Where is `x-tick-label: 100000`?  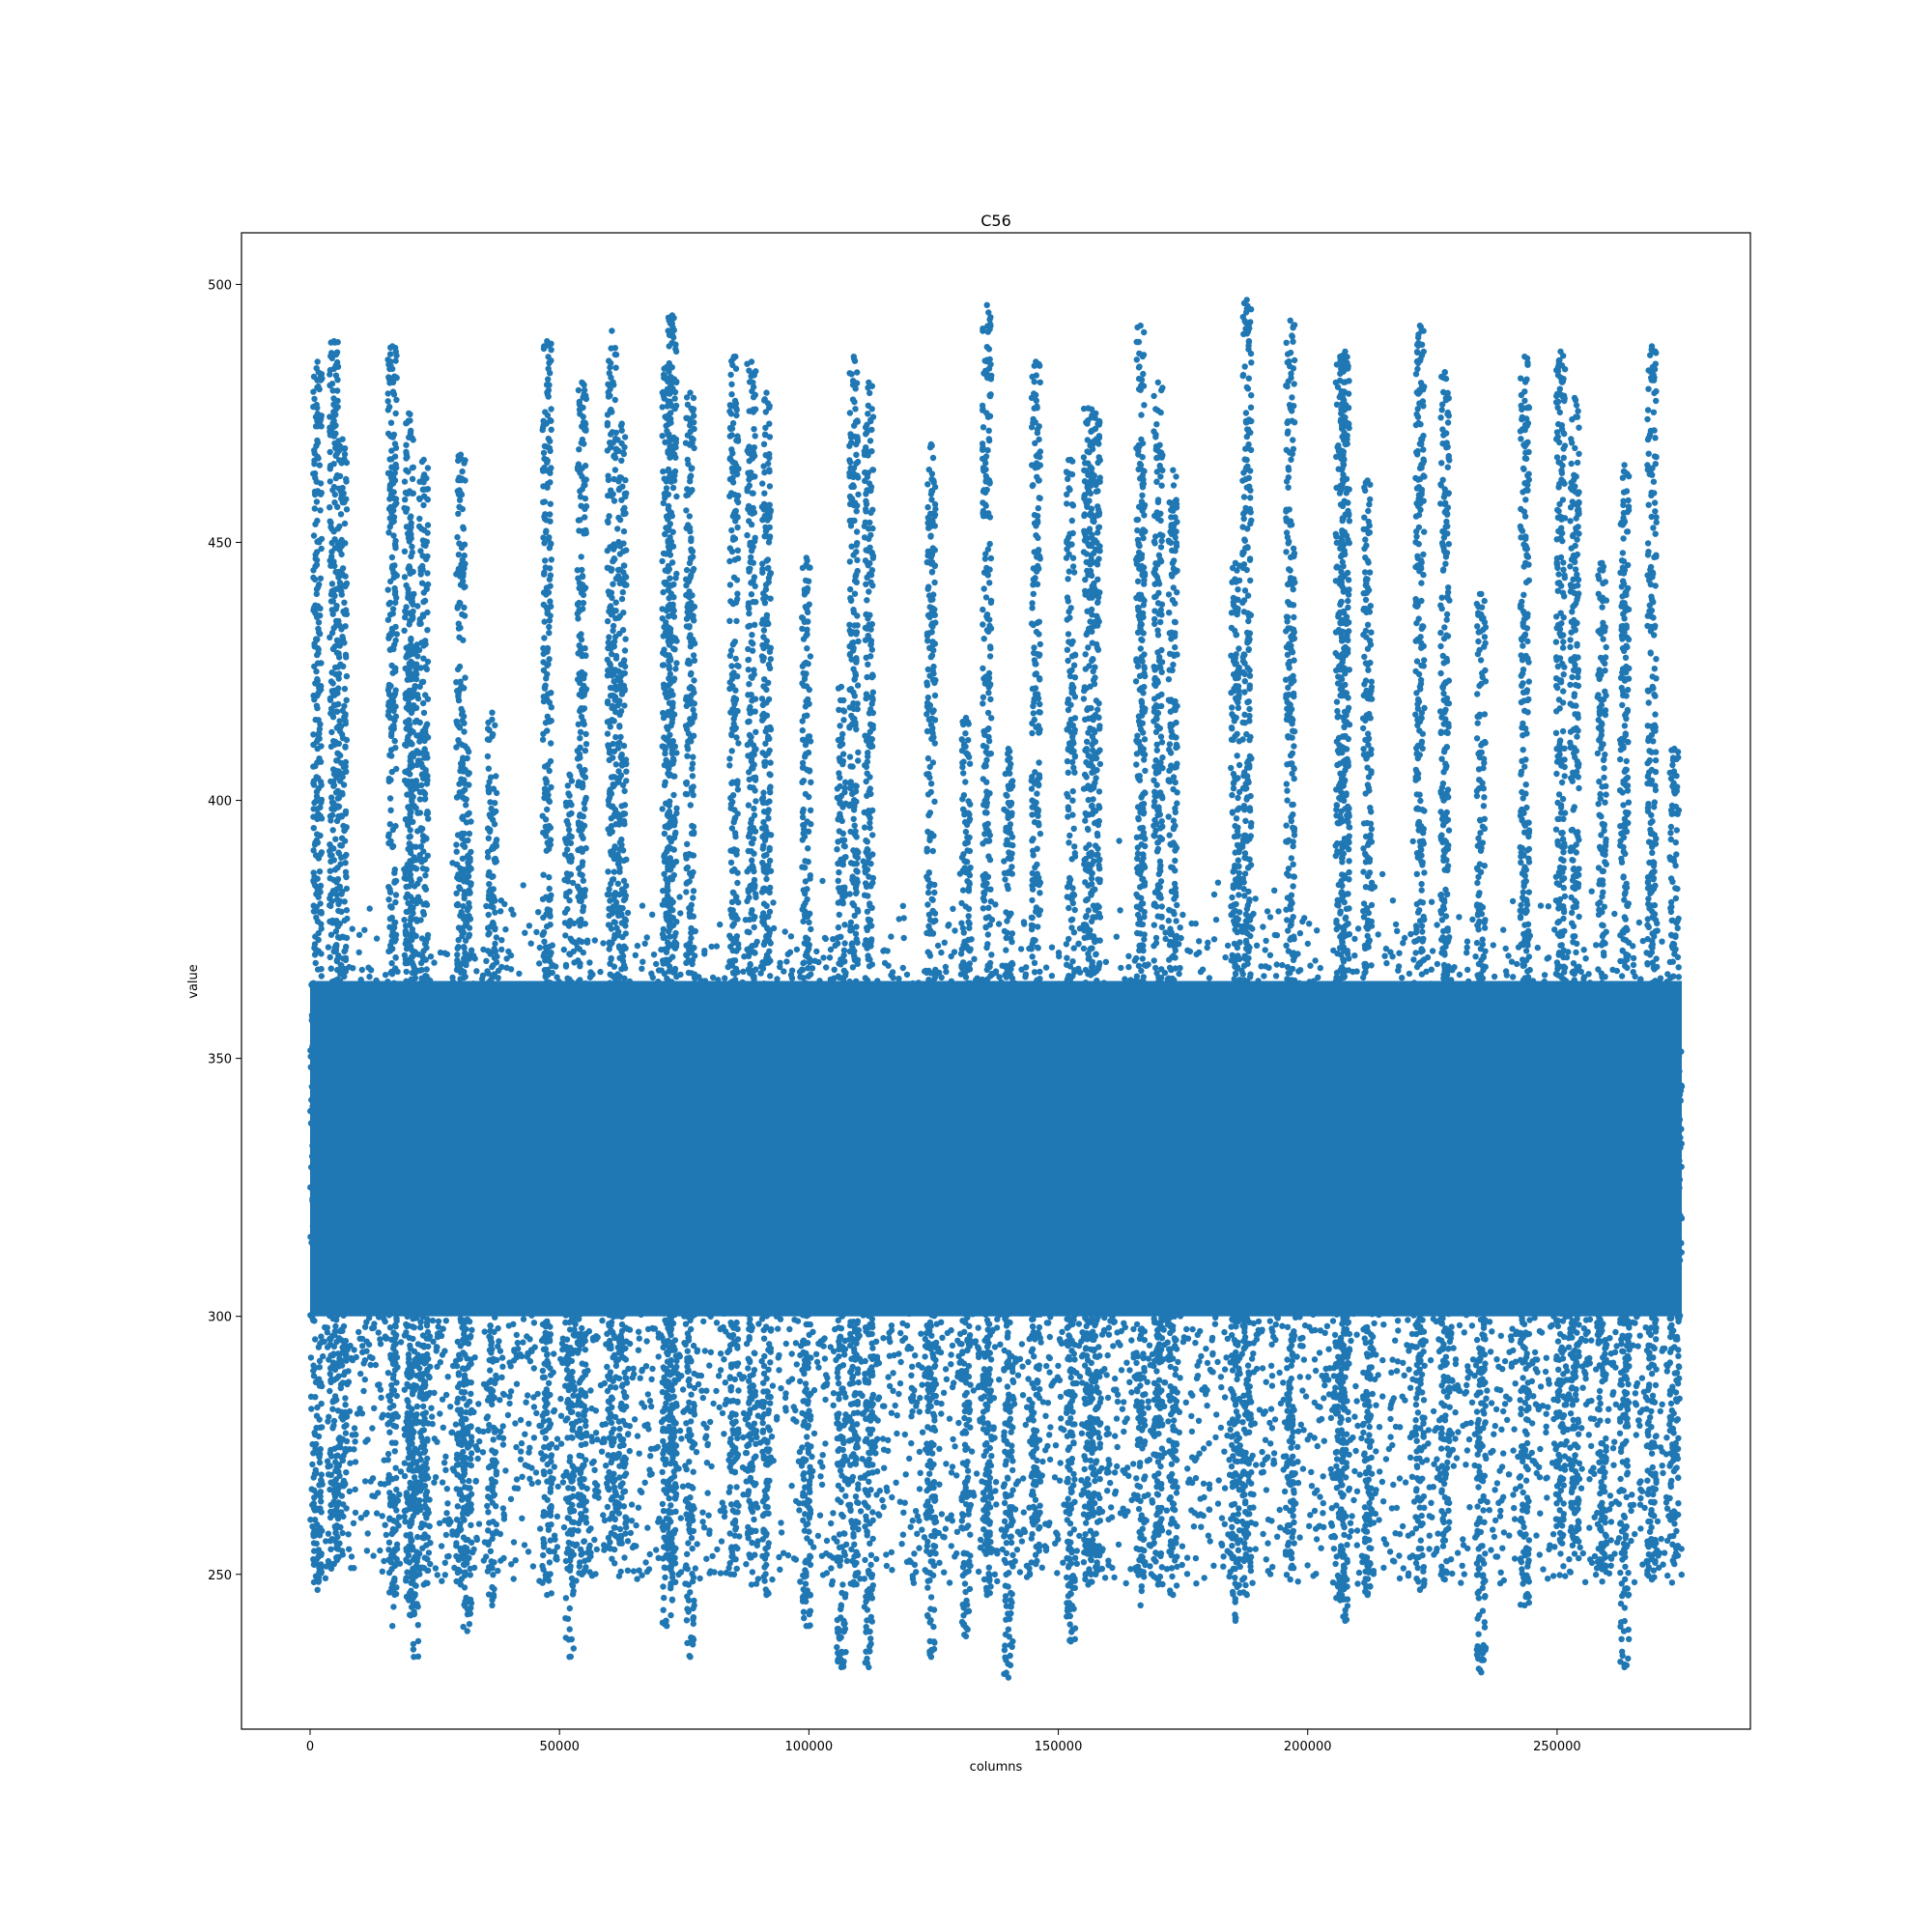 x-tick-label: 100000 is located at coordinates (809, 1747).